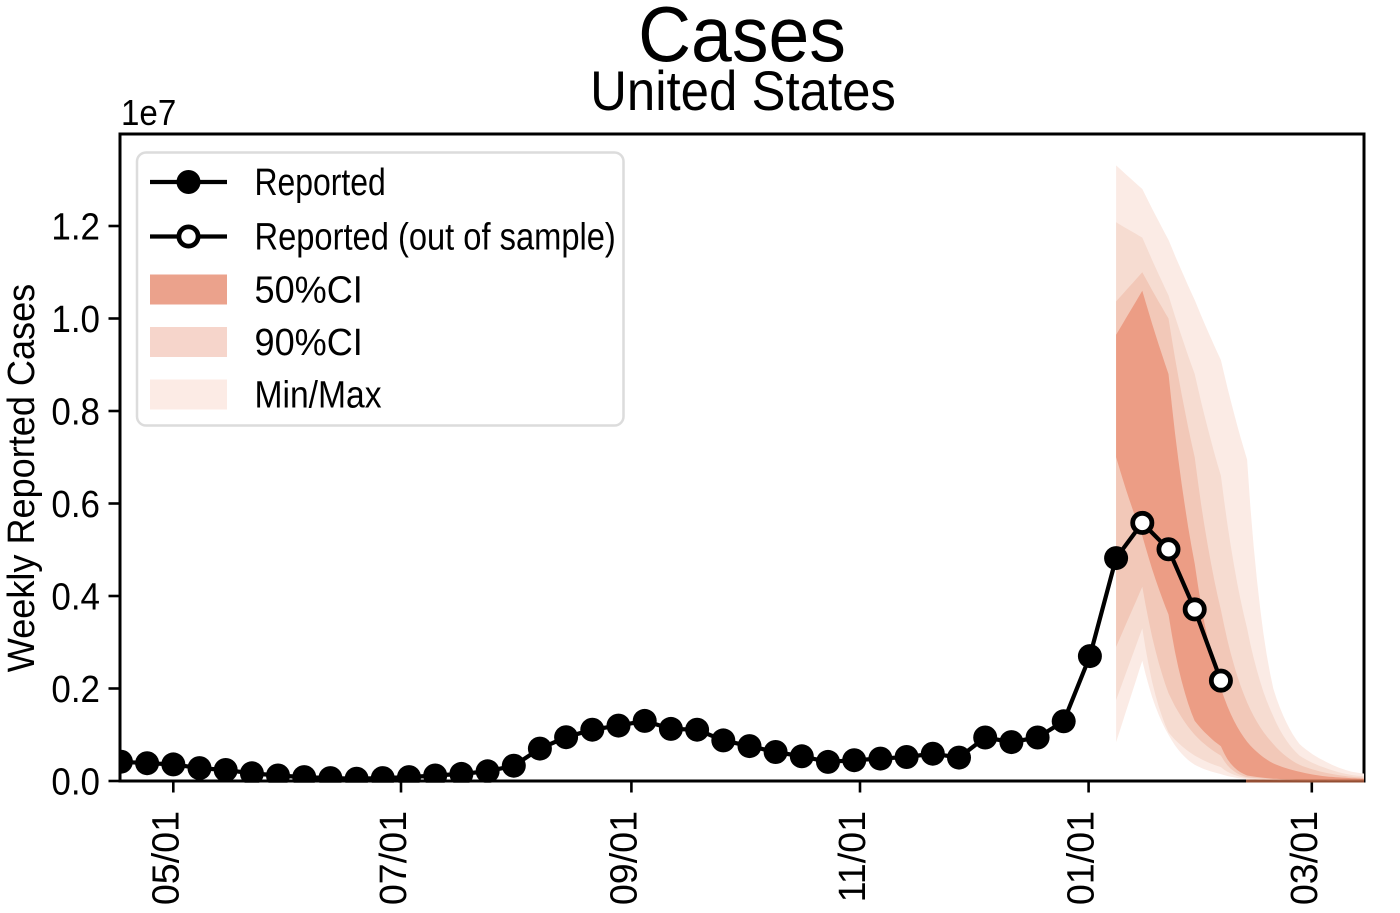  I want to click on svg-text: 11/01, so click(853, 856).